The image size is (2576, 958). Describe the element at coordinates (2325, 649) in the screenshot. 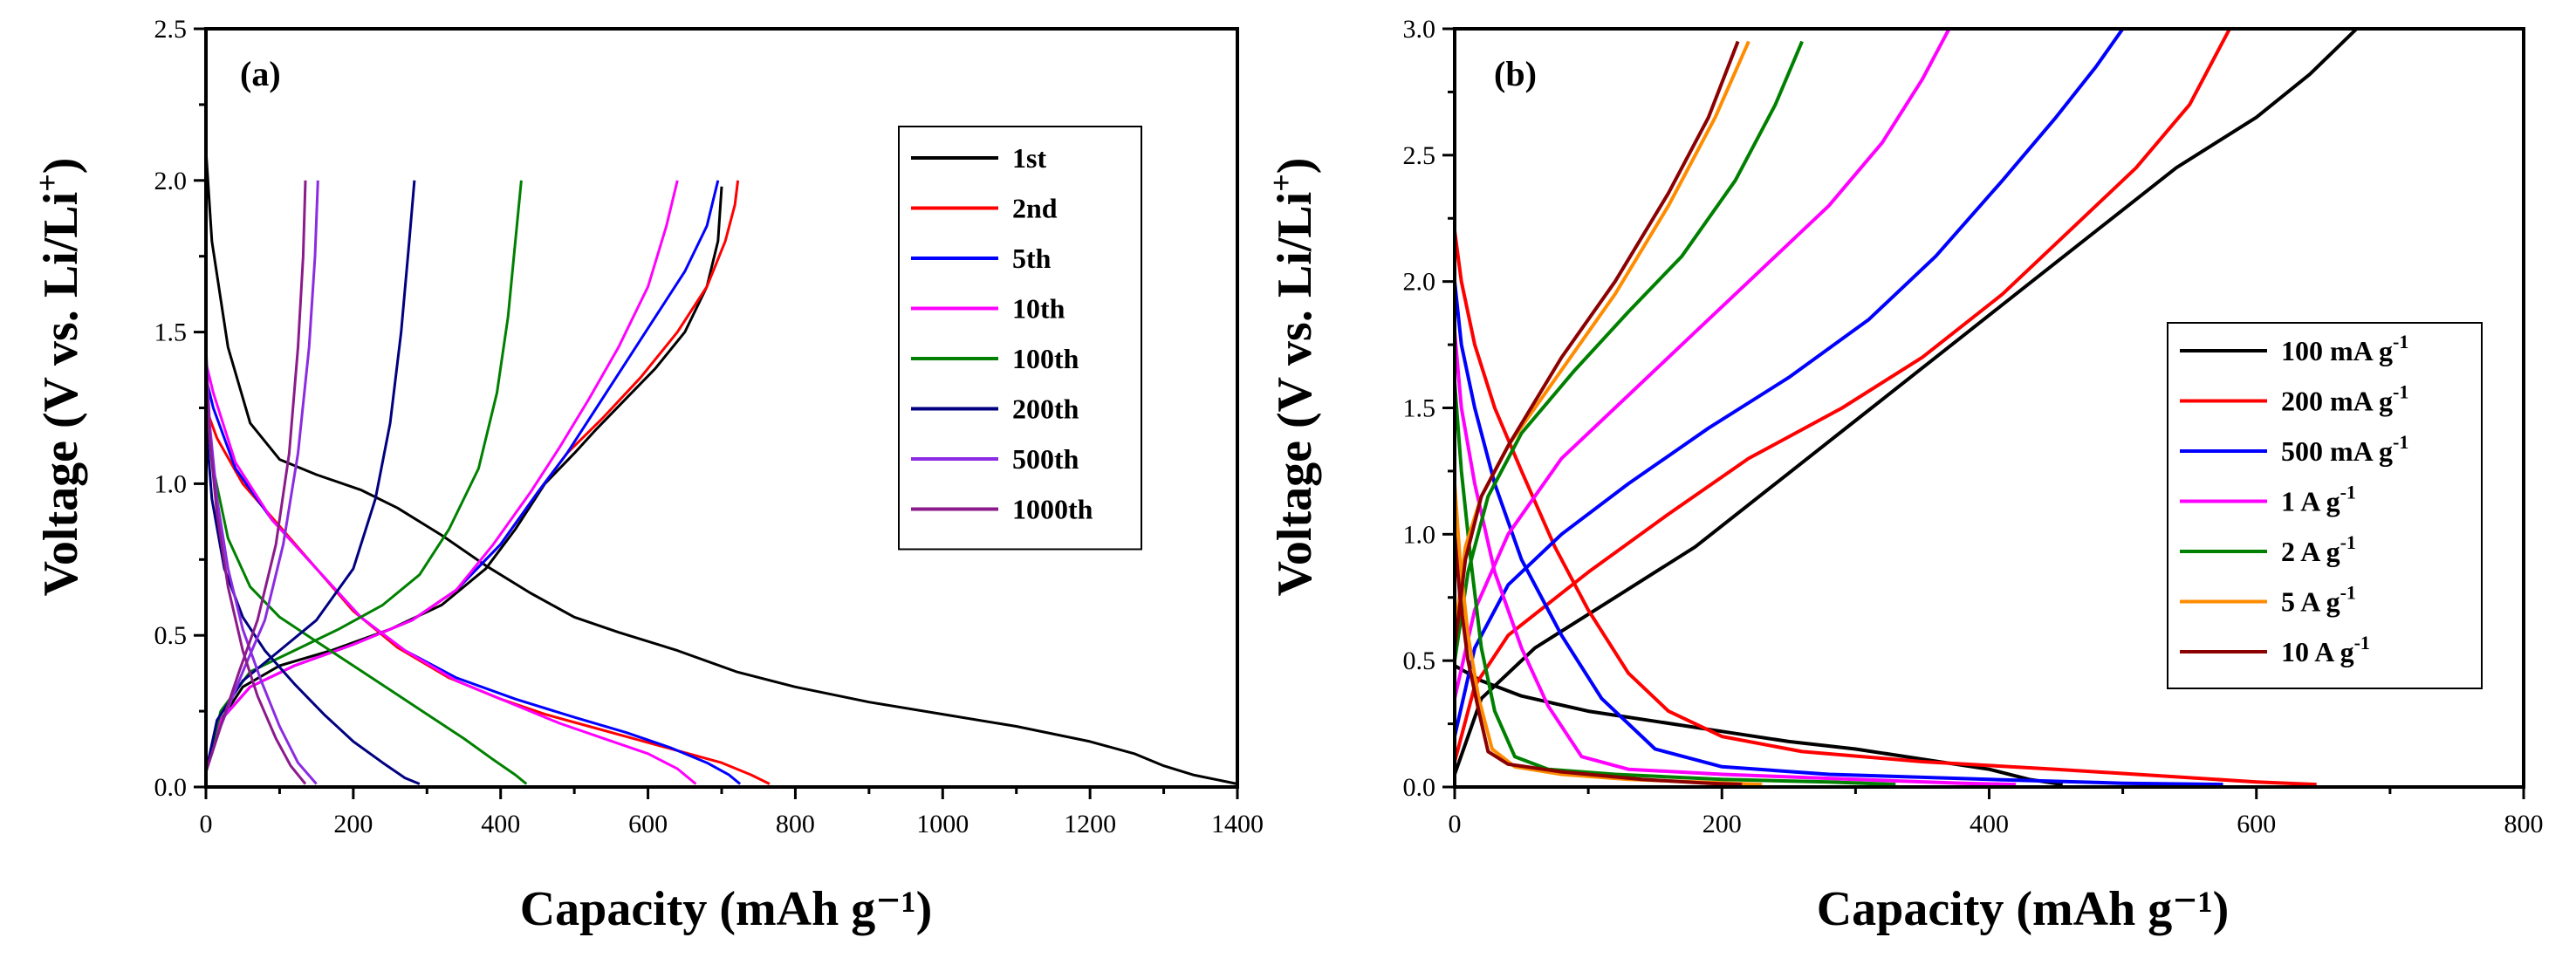

I see `legend-label-10-a-g: 10 A g-1` at that location.